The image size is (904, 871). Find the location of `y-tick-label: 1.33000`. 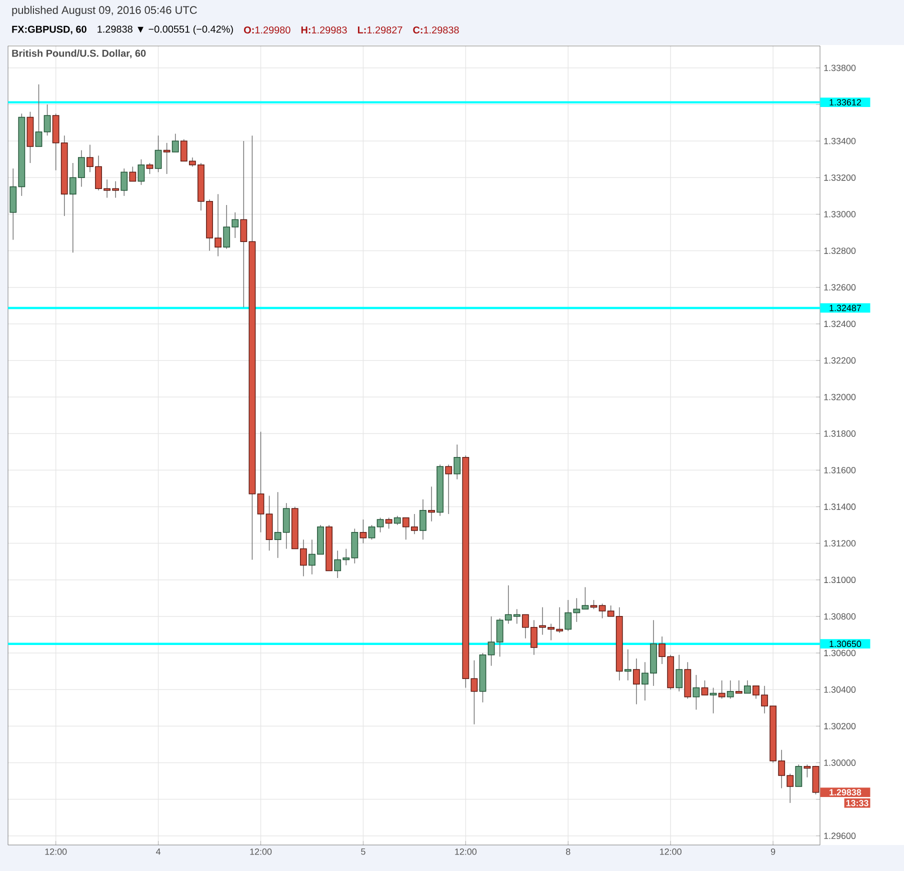

y-tick-label: 1.33000 is located at coordinates (840, 214).